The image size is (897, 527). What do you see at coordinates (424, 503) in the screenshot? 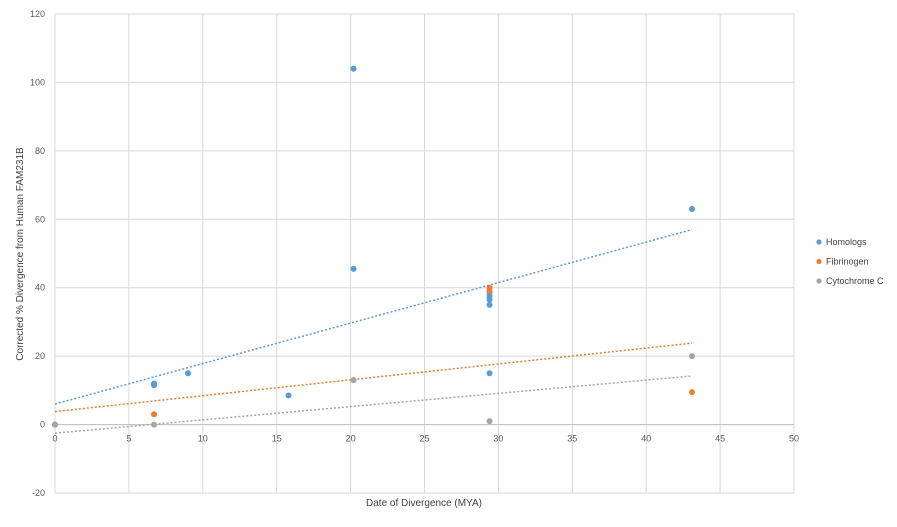
I see `x-axis-title: Date of Divergence (MYA)` at bounding box center [424, 503].